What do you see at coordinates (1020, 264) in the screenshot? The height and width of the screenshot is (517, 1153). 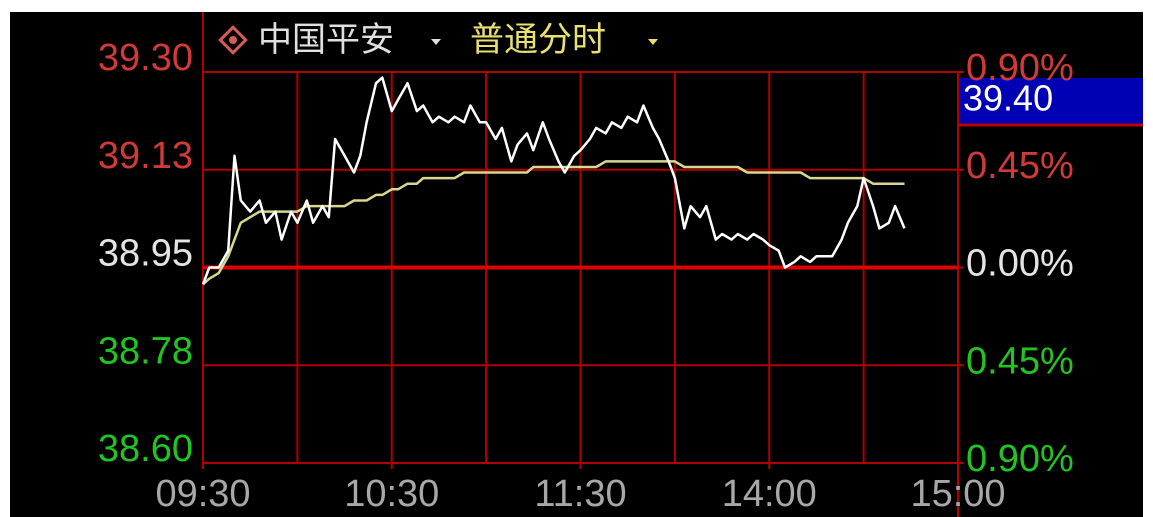 I see `y2-tick-label: 0.00%` at bounding box center [1020, 264].